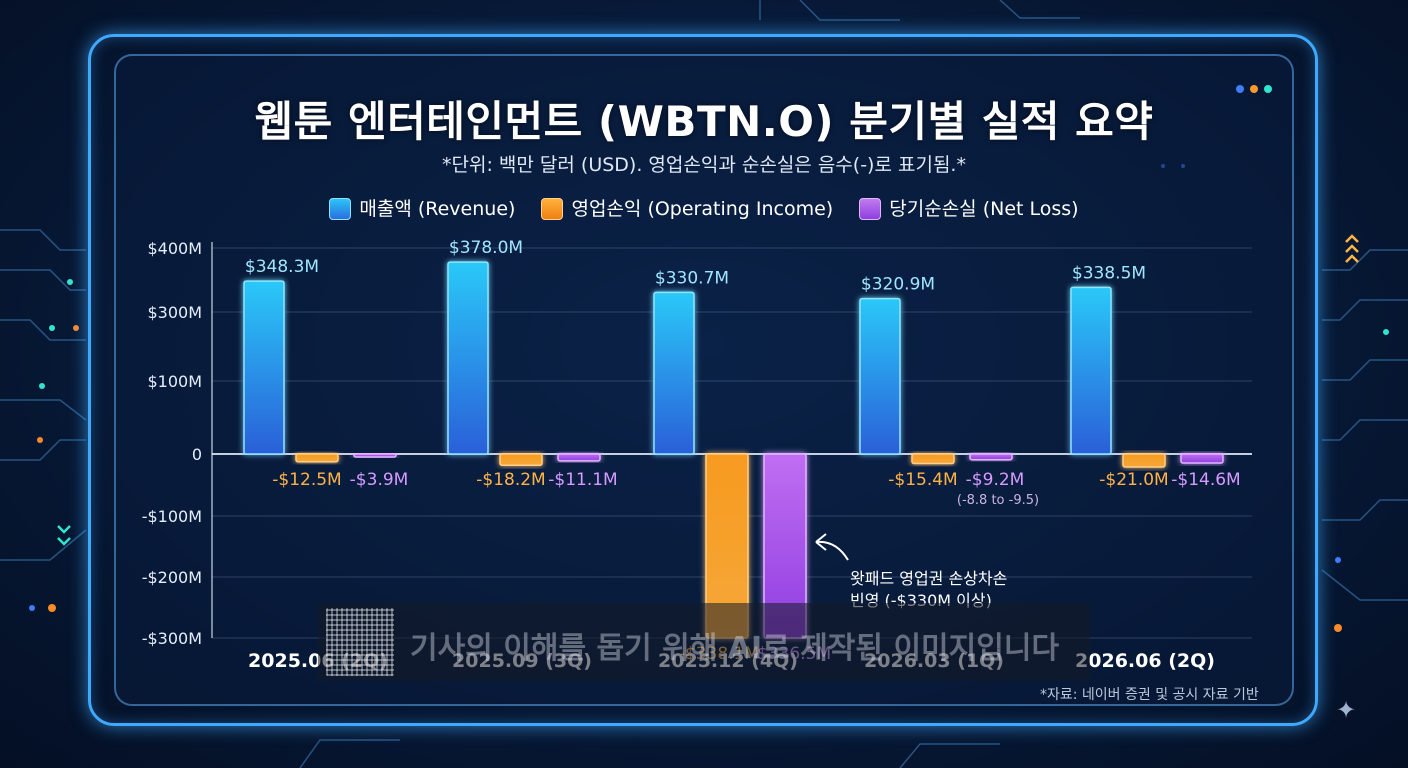 The image size is (1408, 768). Describe the element at coordinates (379, 480) in the screenshot. I see `data-label-netloss: -$3.9M` at that location.